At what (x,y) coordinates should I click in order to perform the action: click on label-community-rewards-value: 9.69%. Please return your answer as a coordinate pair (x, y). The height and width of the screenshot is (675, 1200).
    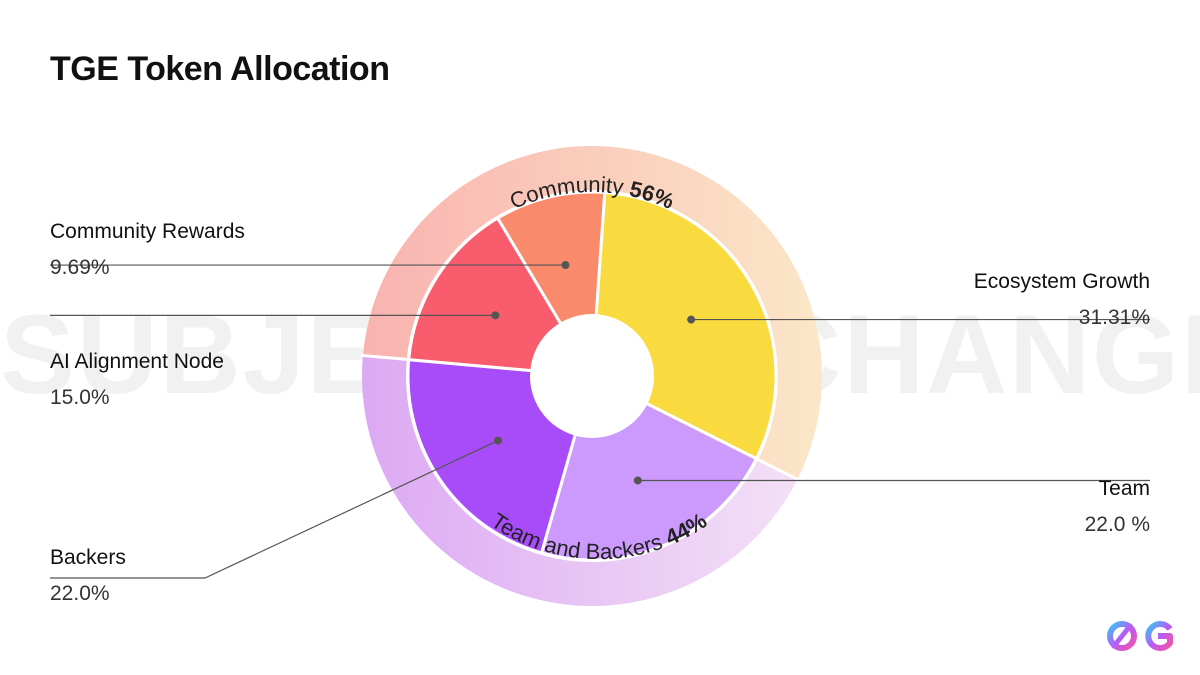
    Looking at the image, I should click on (80, 267).